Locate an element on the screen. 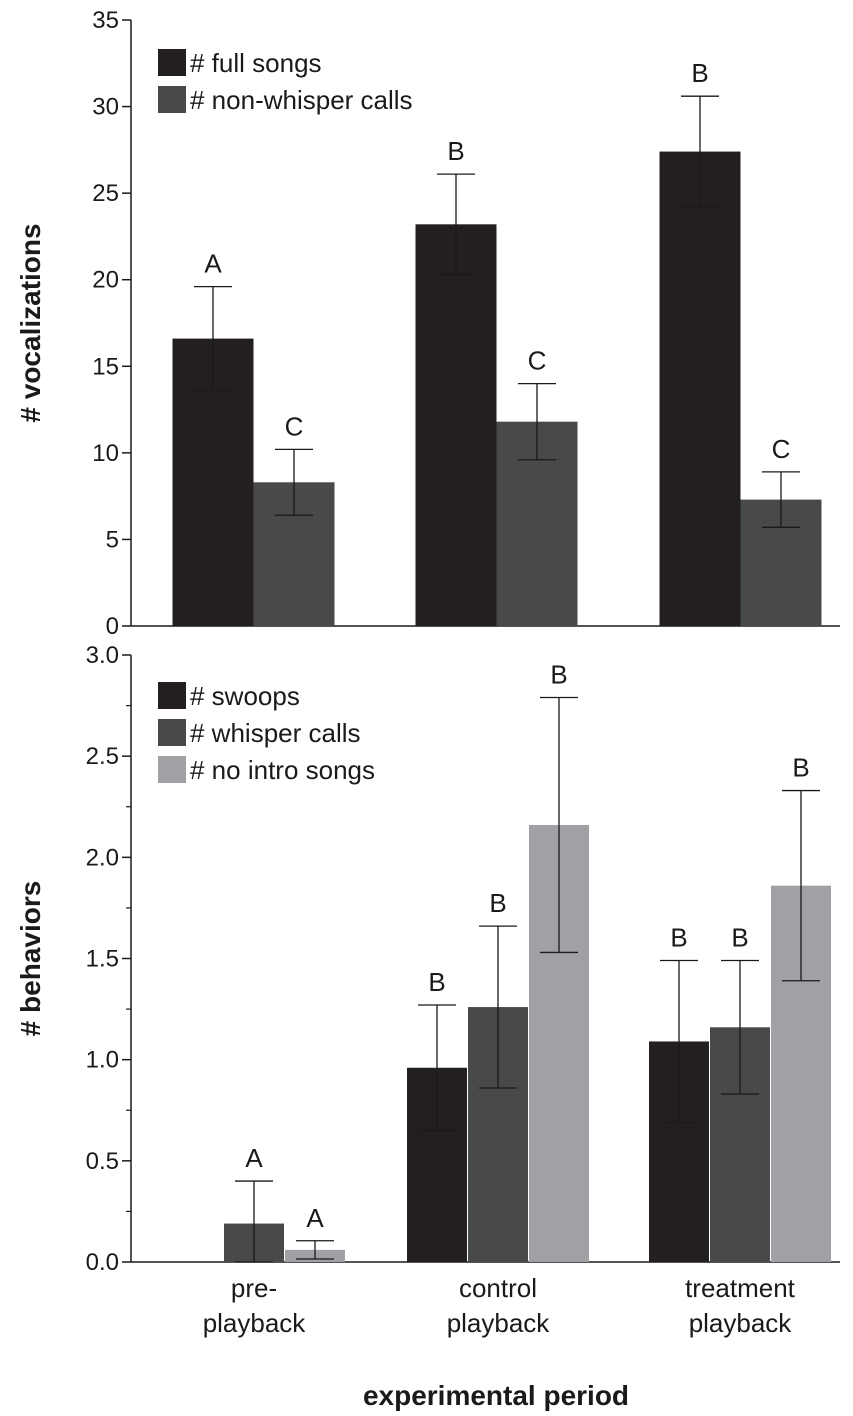  legend-label: # full songs is located at coordinates (256, 63).